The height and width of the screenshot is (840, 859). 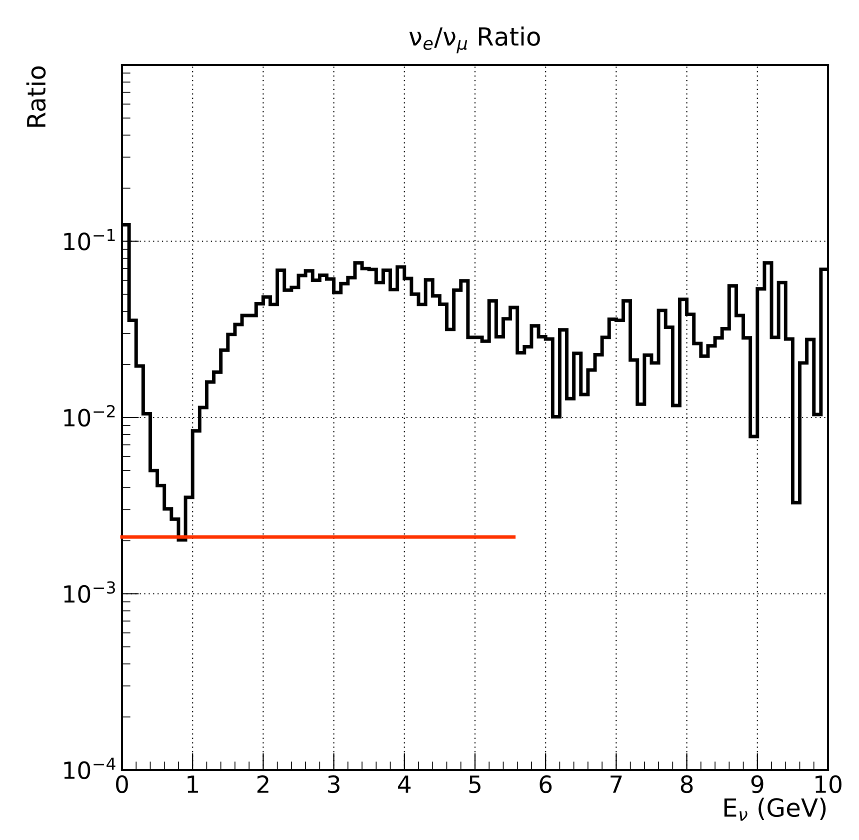 What do you see at coordinates (262, 784) in the screenshot?
I see `x-tick-label: 2` at bounding box center [262, 784].